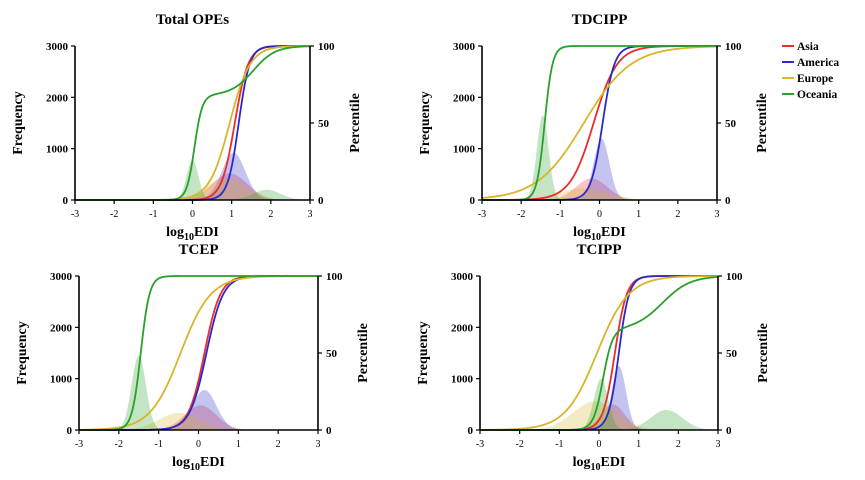 Image resolution: width=865 pixels, height=480 pixels. I want to click on legend-label-europe: Europe, so click(815, 79).